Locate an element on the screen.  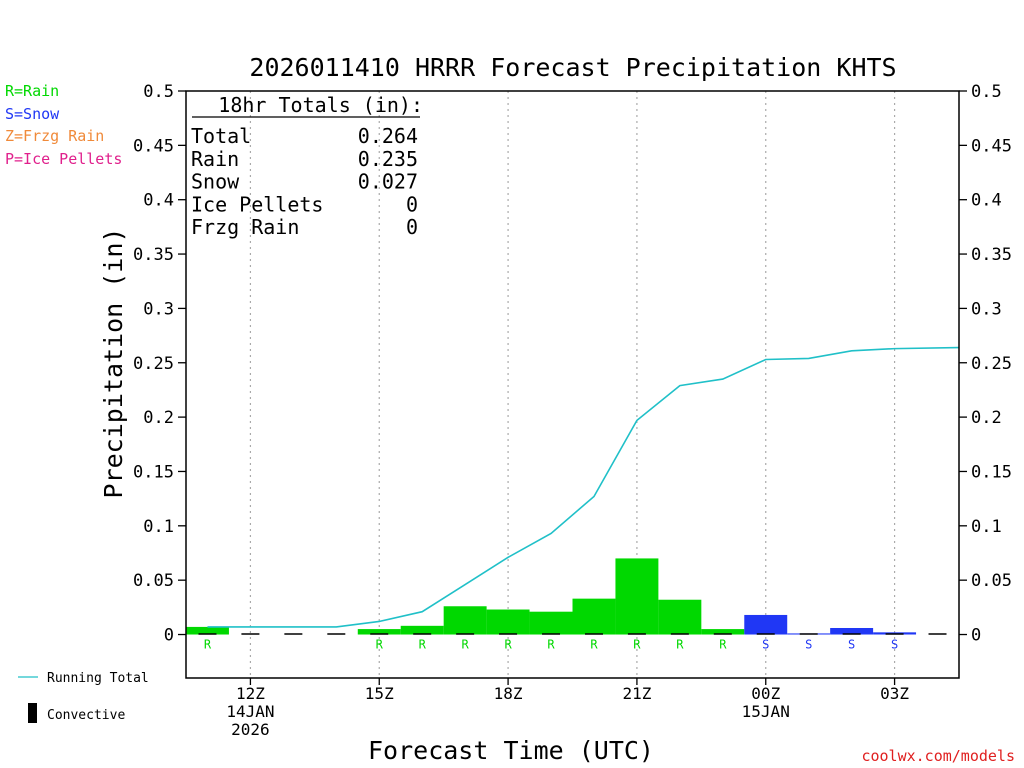
totals-row-value-3: 0 is located at coordinates (412, 204).